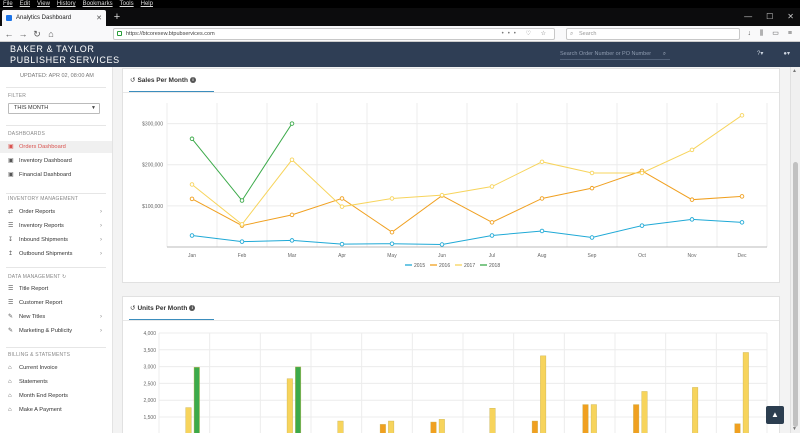 The width and height of the screenshot is (800, 433). Describe the element at coordinates (133, 80) in the screenshot. I see `history-icon: ↺` at that location.